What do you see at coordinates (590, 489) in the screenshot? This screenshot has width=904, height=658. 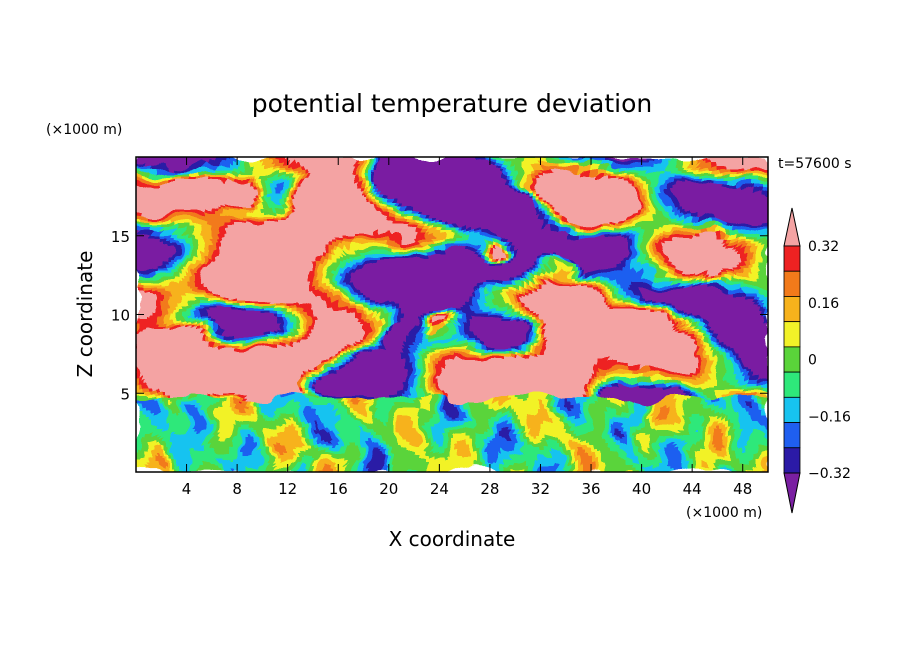 I see `x-tick-label: 36` at bounding box center [590, 489].